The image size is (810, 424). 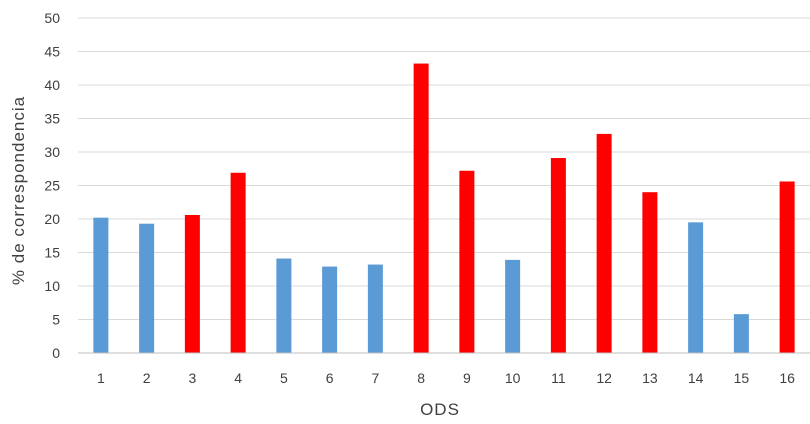 I want to click on y-tick-label: 25, so click(x=52, y=186).